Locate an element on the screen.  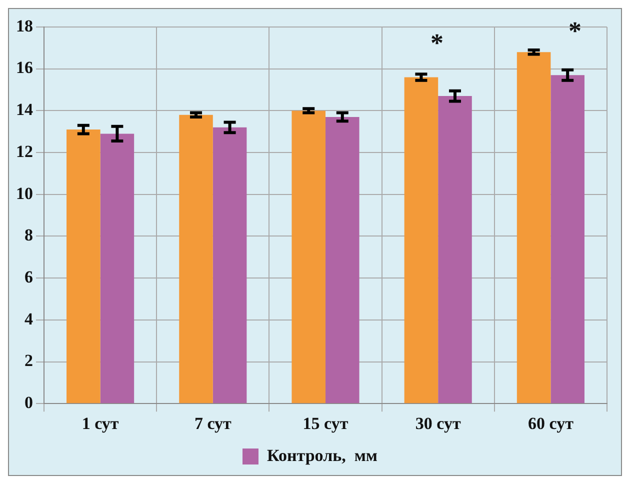
x-tick-label: 15 сут is located at coordinates (325, 424).